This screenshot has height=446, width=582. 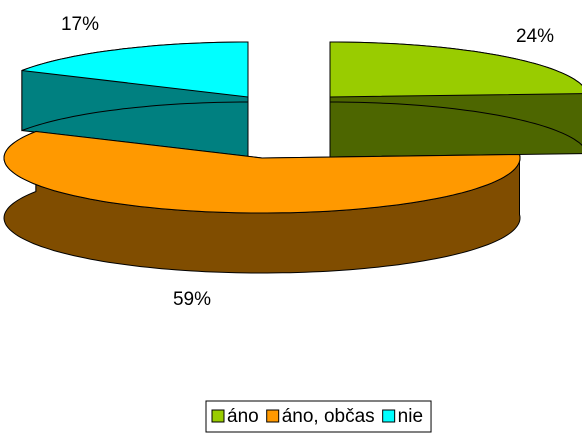 What do you see at coordinates (80, 24) in the screenshot?
I see `data-label: 17%` at bounding box center [80, 24].